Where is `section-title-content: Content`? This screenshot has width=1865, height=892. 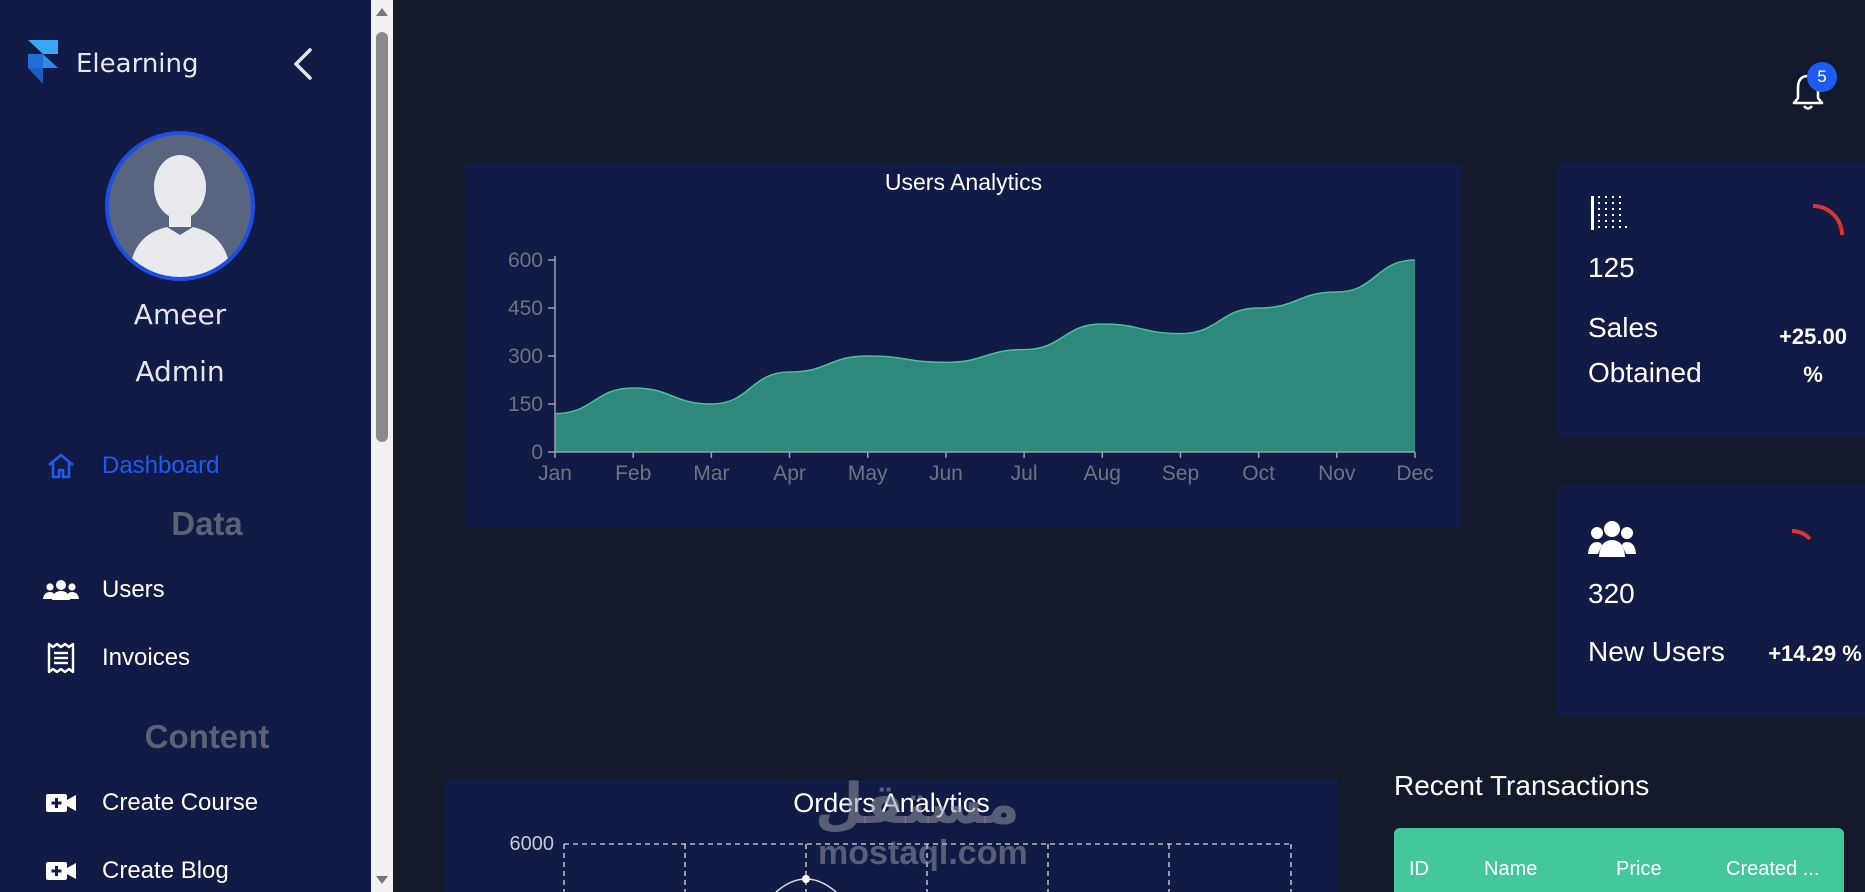
section-title-content: Content is located at coordinates (207, 736).